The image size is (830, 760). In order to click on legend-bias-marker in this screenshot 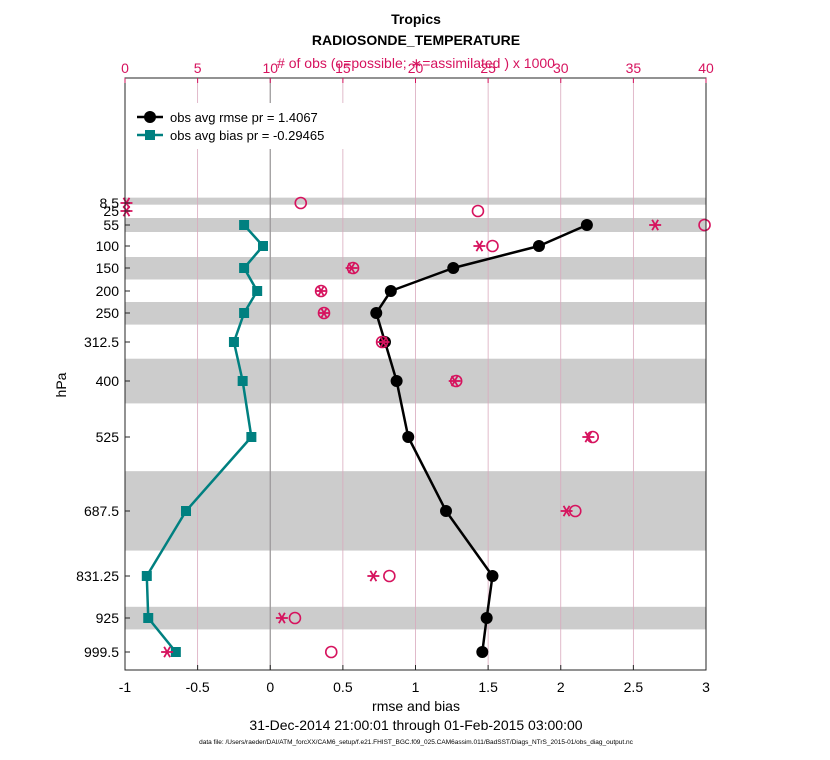, I will do `click(150, 135)`.